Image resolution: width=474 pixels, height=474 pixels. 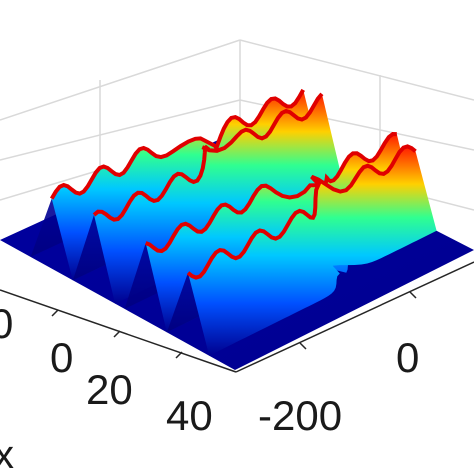 I want to click on x-axis-line, so click(x=118, y=331).